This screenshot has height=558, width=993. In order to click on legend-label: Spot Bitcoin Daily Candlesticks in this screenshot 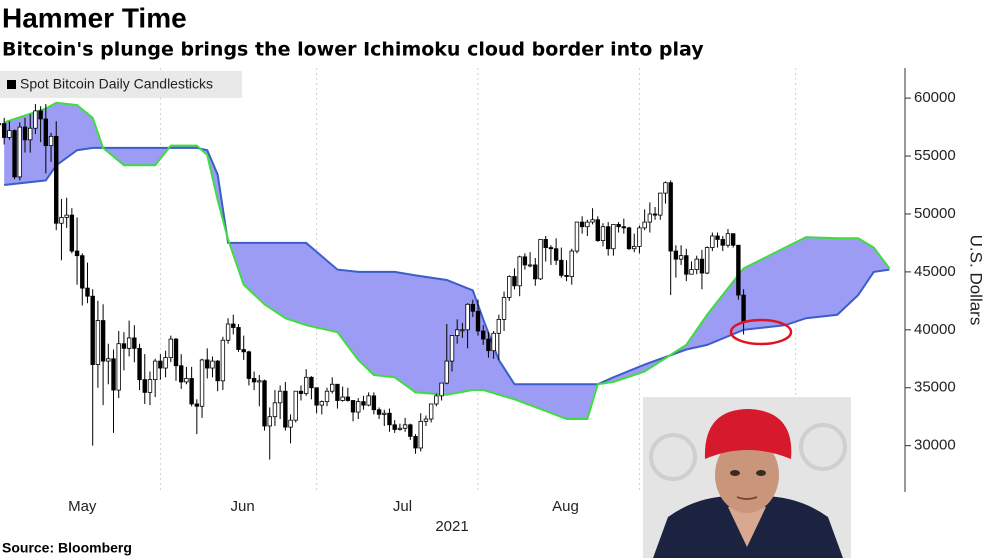, I will do `click(116, 84)`.